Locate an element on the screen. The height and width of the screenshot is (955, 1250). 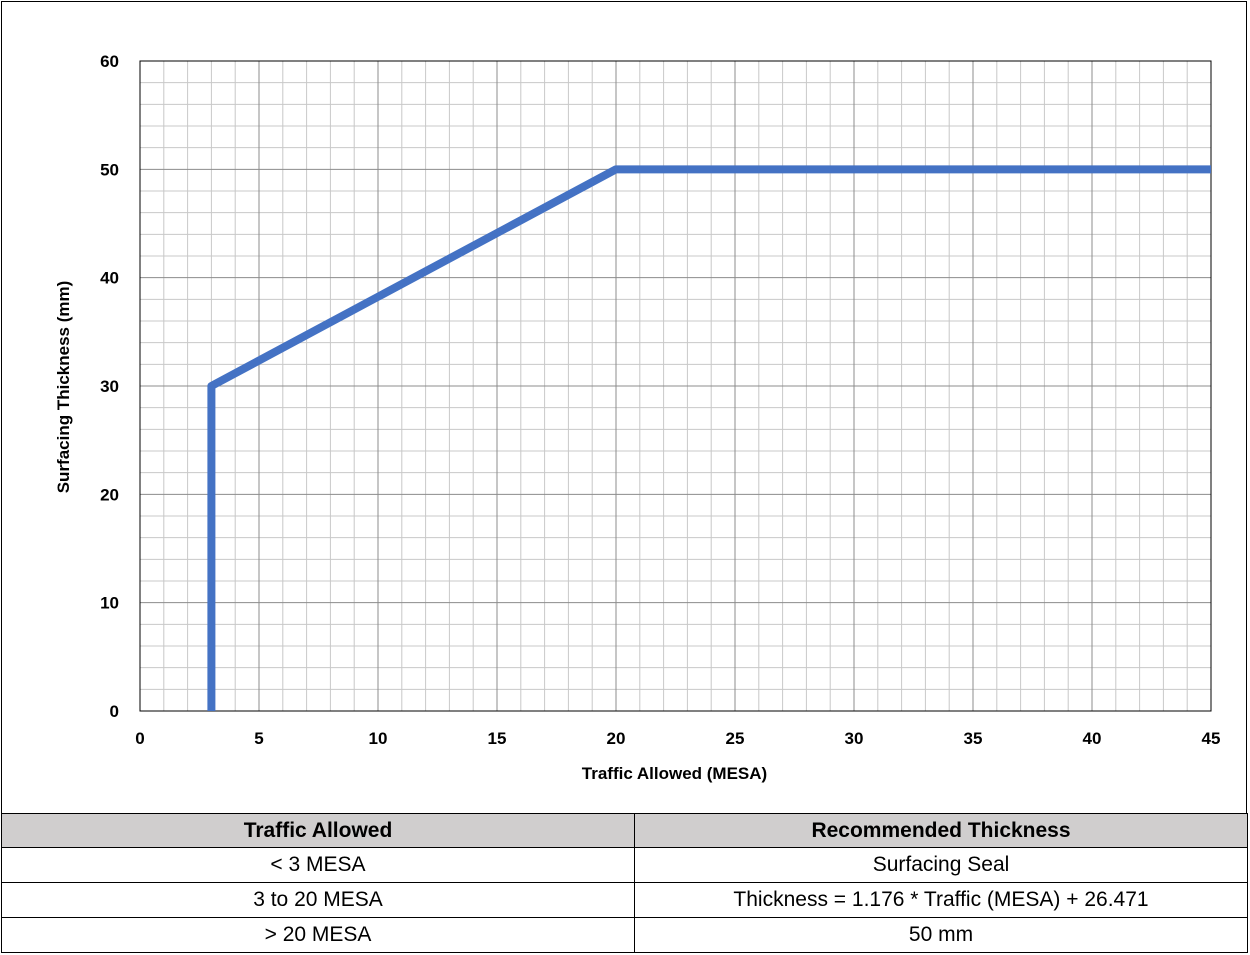
table-cell: < 3 MESA is located at coordinates (318, 865).